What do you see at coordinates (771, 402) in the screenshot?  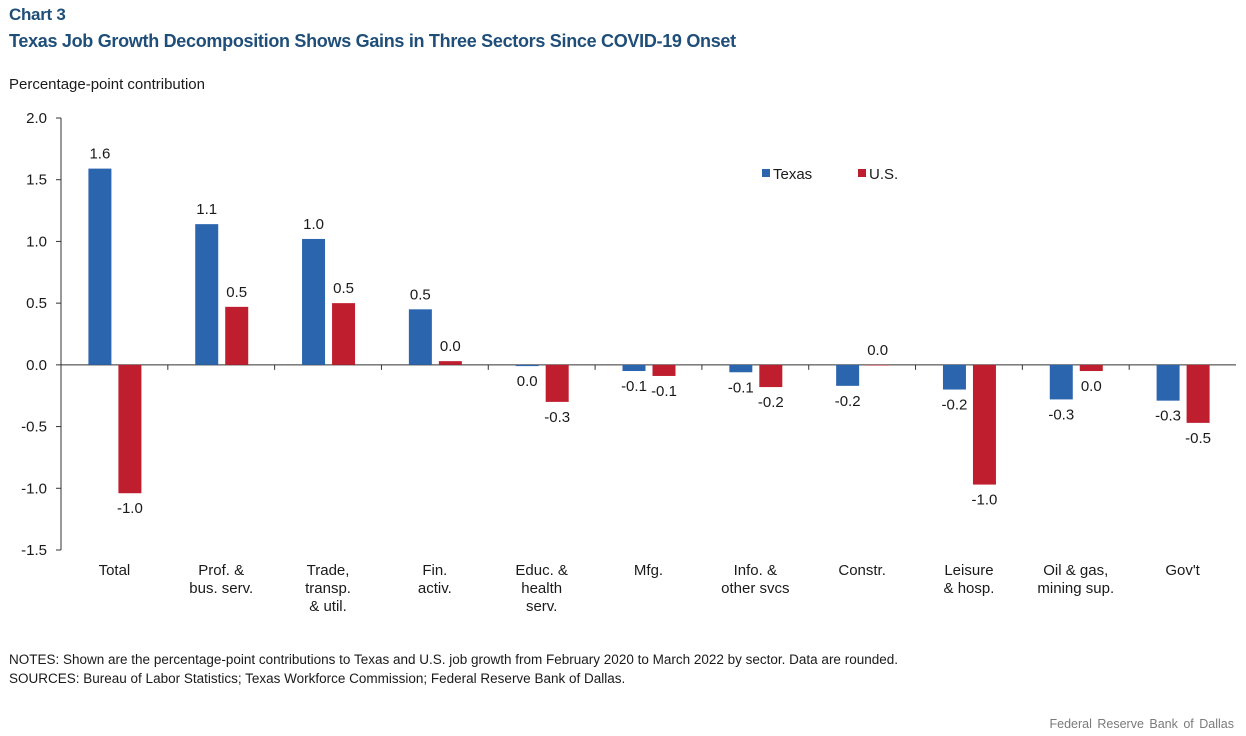 I see `us-value-label: -0.2` at bounding box center [771, 402].